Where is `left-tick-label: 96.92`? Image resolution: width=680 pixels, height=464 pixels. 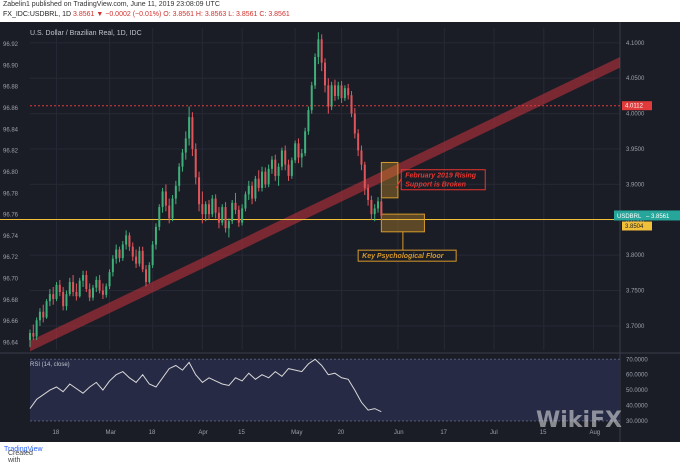 left-tick-label: 96.92 is located at coordinates (11, 45).